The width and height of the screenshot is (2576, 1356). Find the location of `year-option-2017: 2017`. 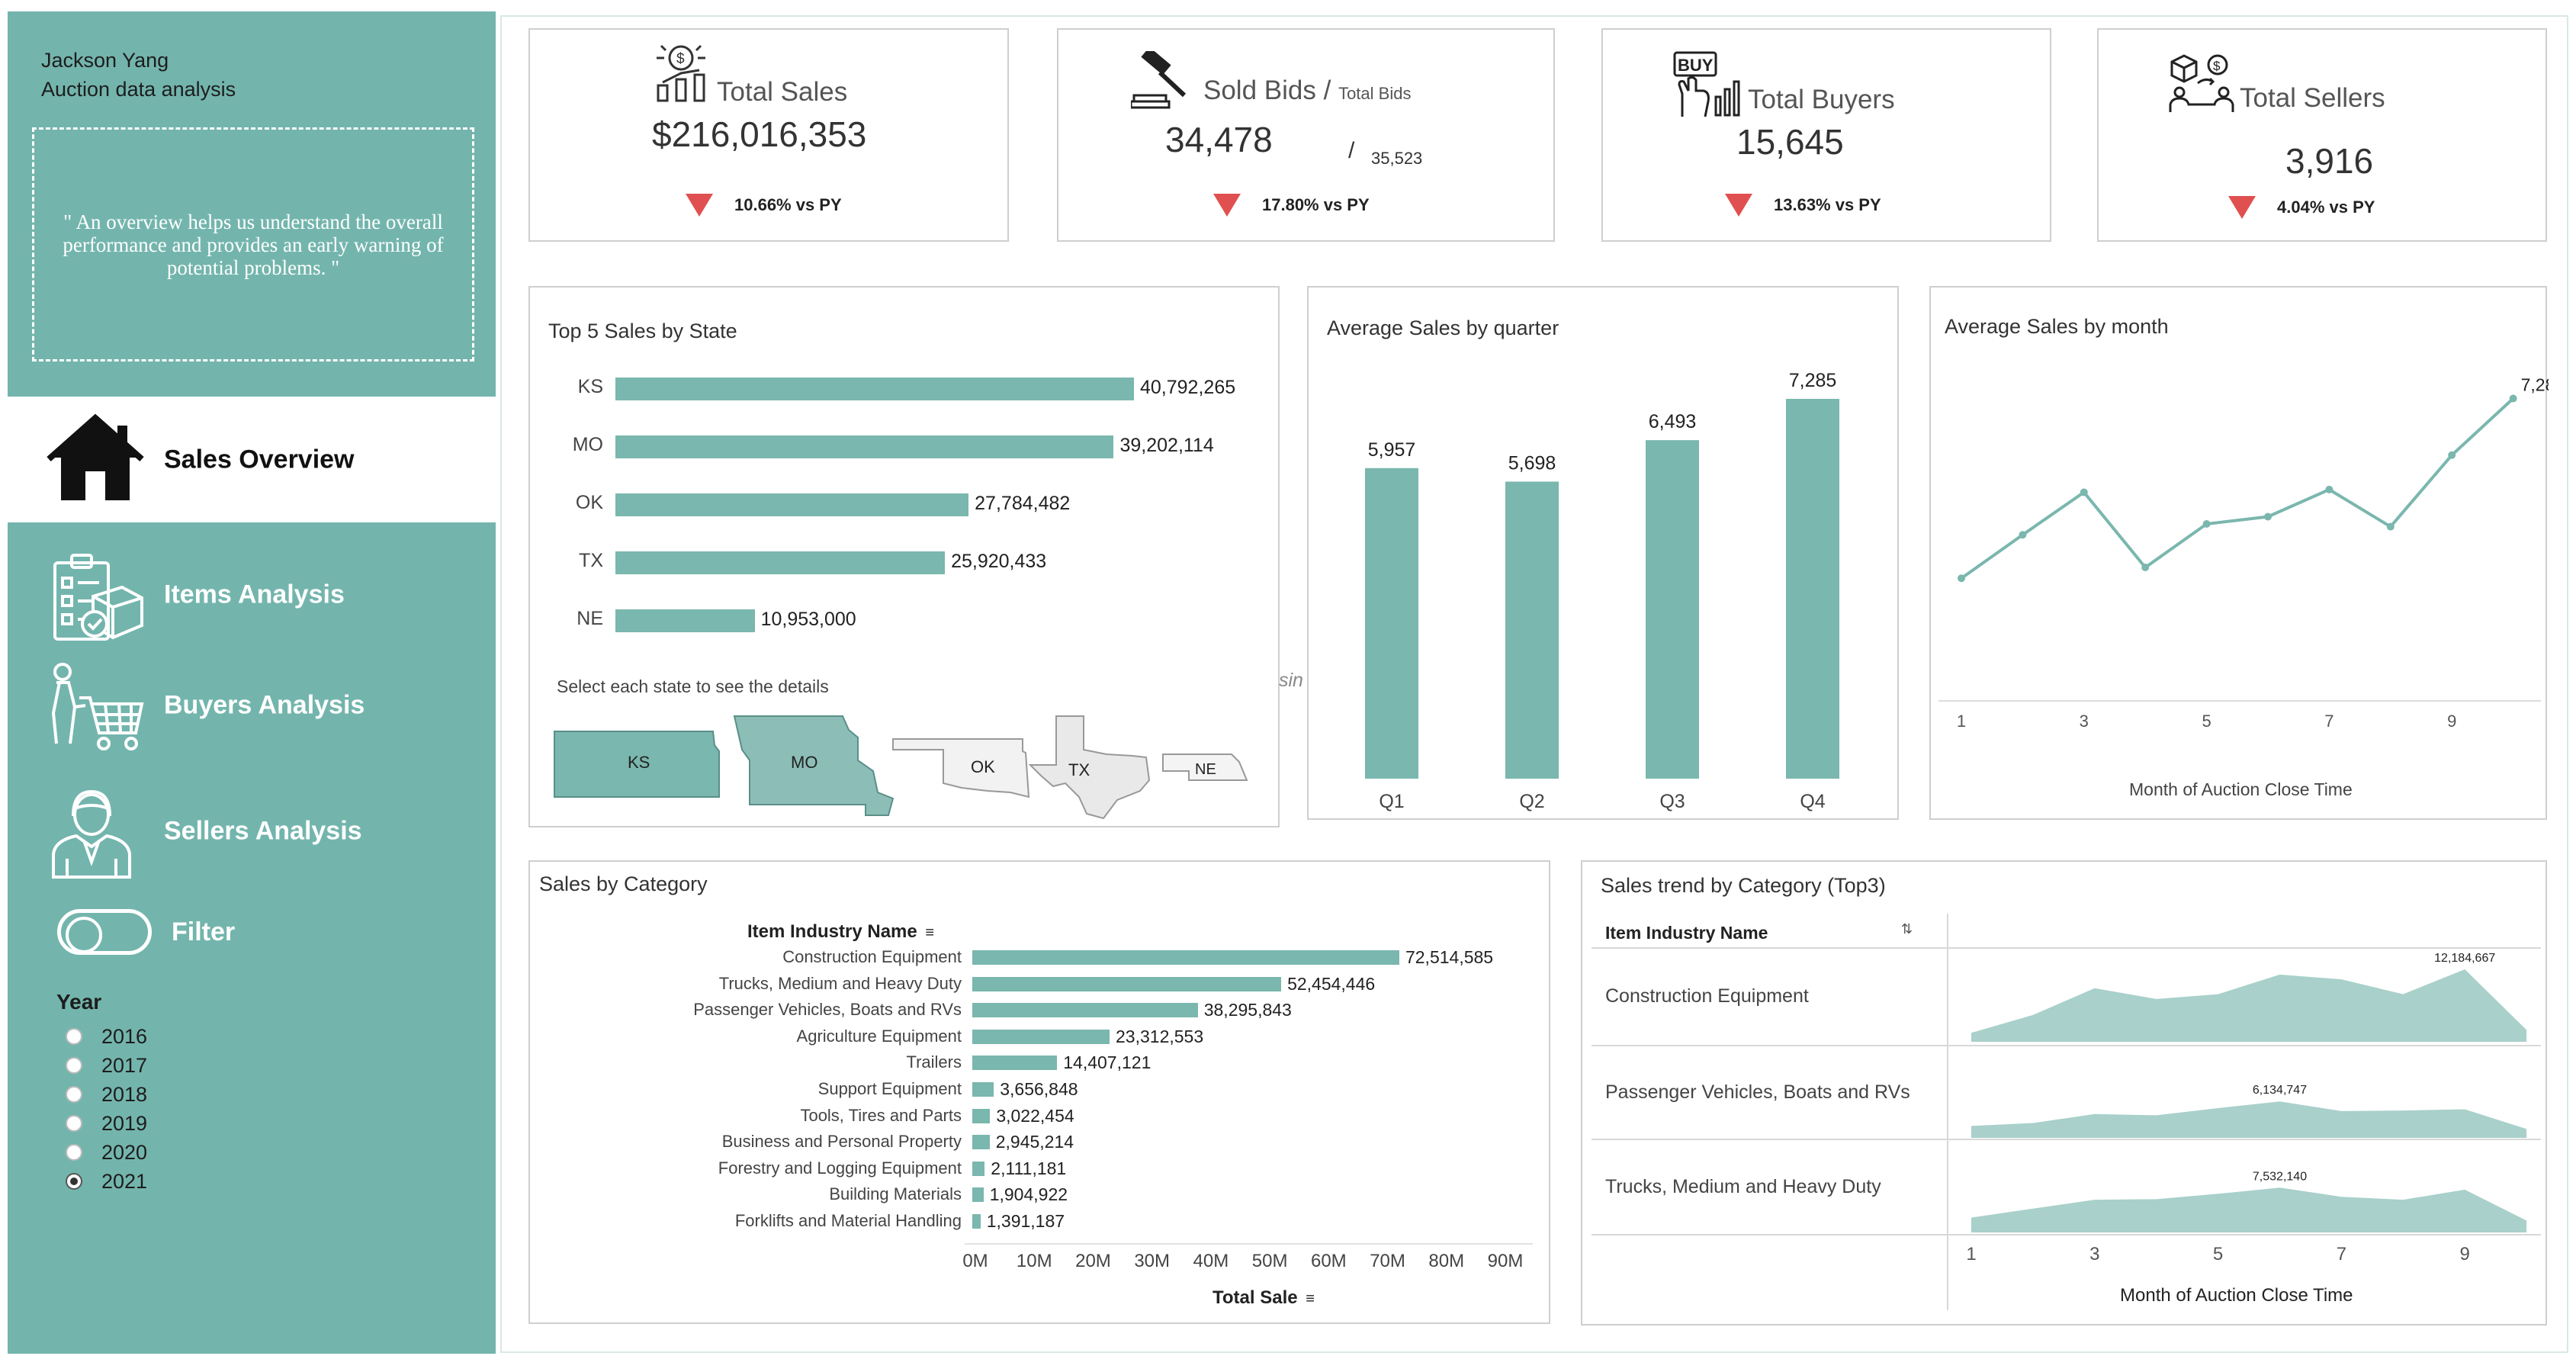

year-option-2017: 2017 is located at coordinates (106, 1065).